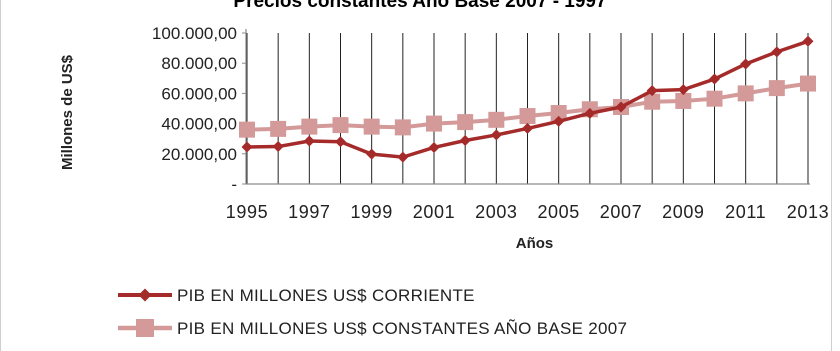  Describe the element at coordinates (371, 212) in the screenshot. I see `x-tick-label: 1999` at that location.